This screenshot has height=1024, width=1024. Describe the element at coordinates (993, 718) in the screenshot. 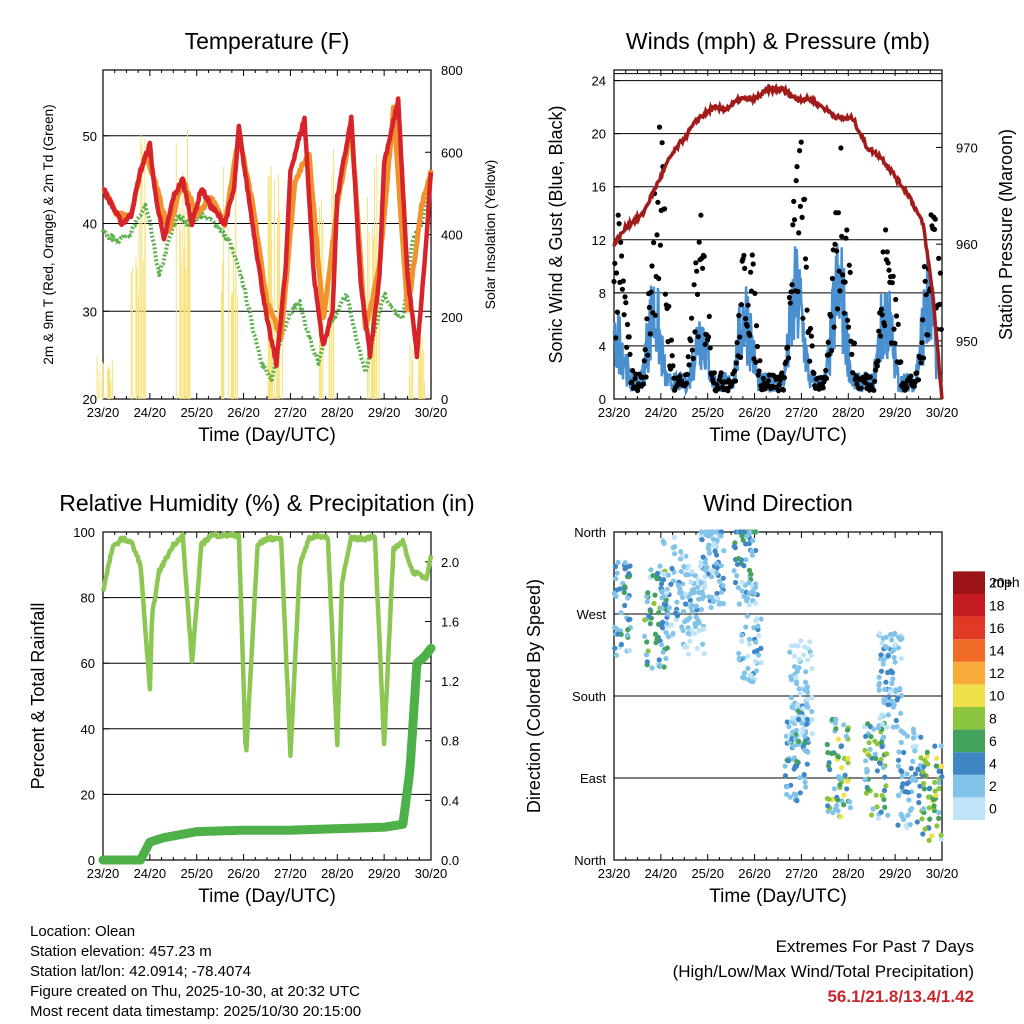

I see `colorbar-label: 8` at that location.